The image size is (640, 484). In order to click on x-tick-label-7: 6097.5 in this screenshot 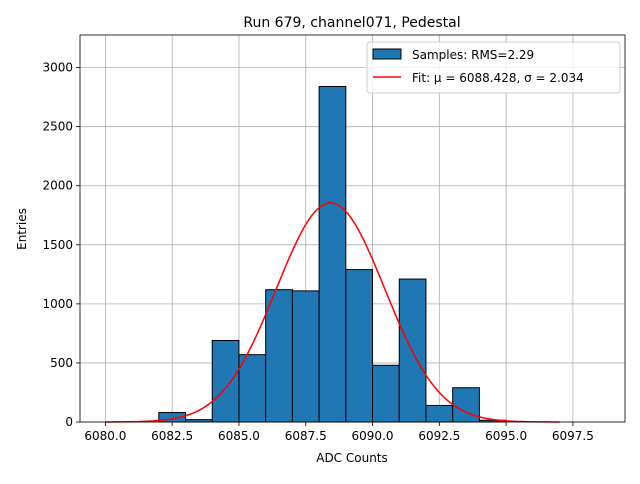, I will do `click(573, 436)`.